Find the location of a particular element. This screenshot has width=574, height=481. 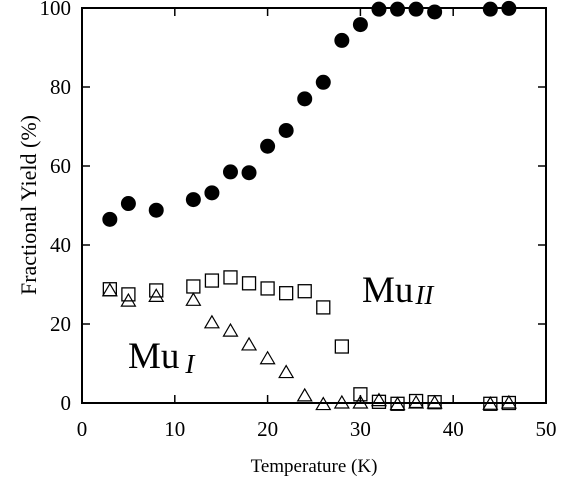

x-tick-label: 30 is located at coordinates (360, 429).